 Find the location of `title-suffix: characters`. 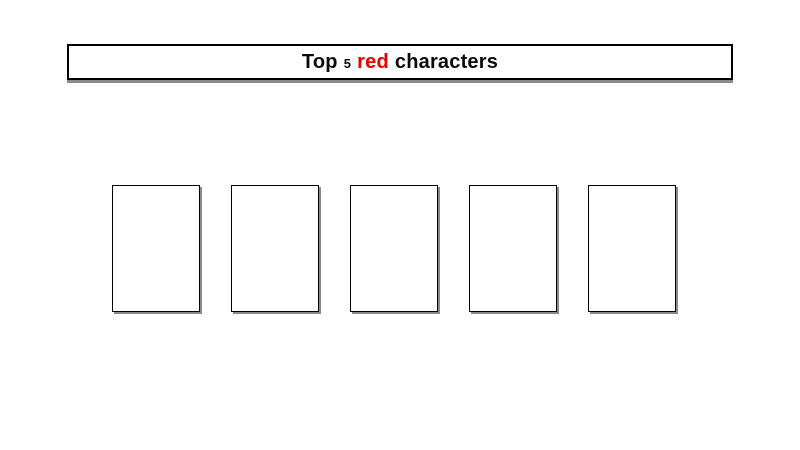

title-suffix: characters is located at coordinates (446, 61).